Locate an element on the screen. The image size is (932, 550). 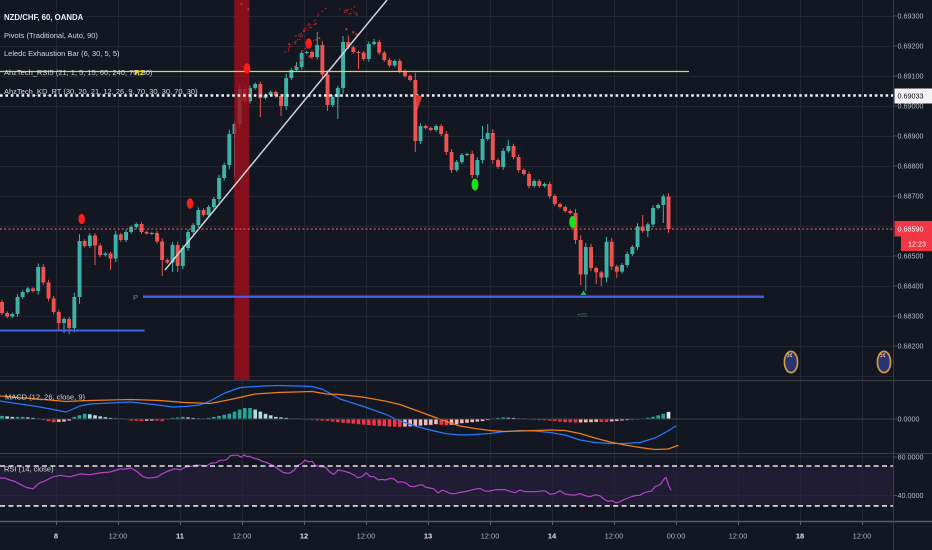
svg-text:Leledc Exhaustion Bar (6, 30,: Leledc Exhaustion Bar (6, 30, 5, 5) is located at coordinates (62, 53).